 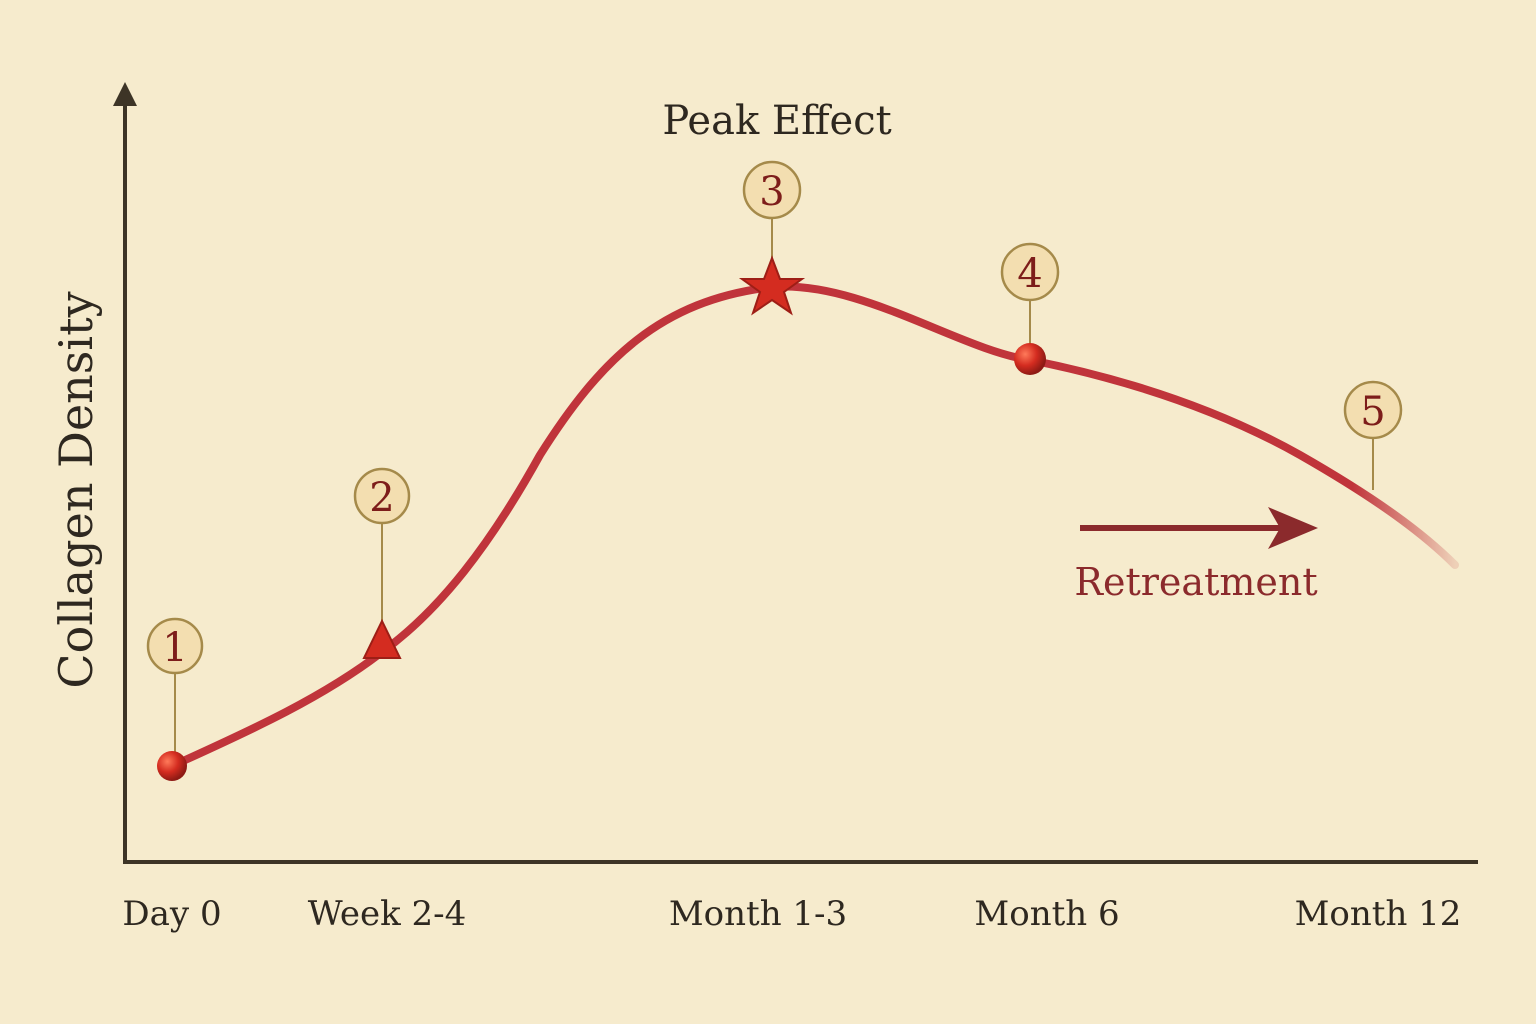 I want to click on peak-effect-label: Peak Effect, so click(x=776, y=121).